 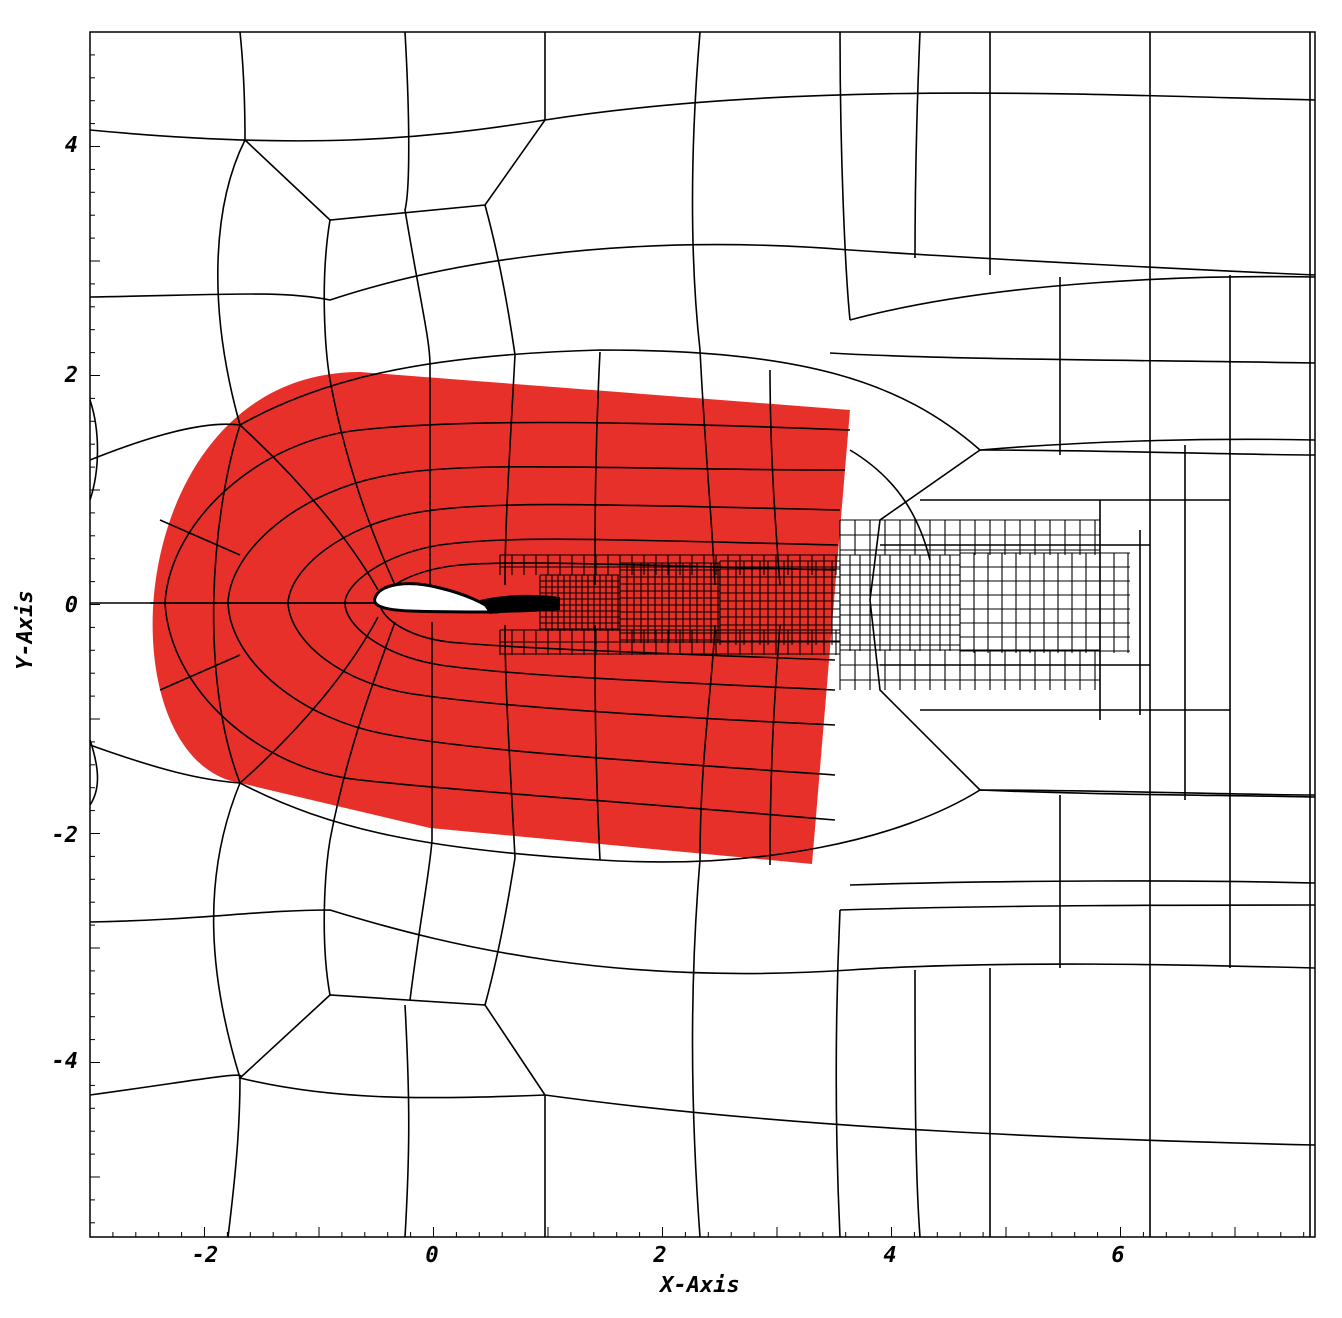 What do you see at coordinates (25, 629) in the screenshot?
I see `y-axis-title: Y-Axis` at bounding box center [25, 629].